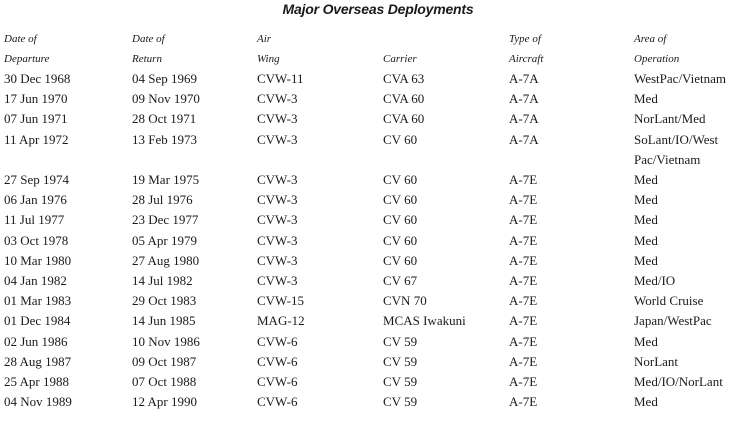  I want to click on header-operation-line2: Operation, so click(657, 59).